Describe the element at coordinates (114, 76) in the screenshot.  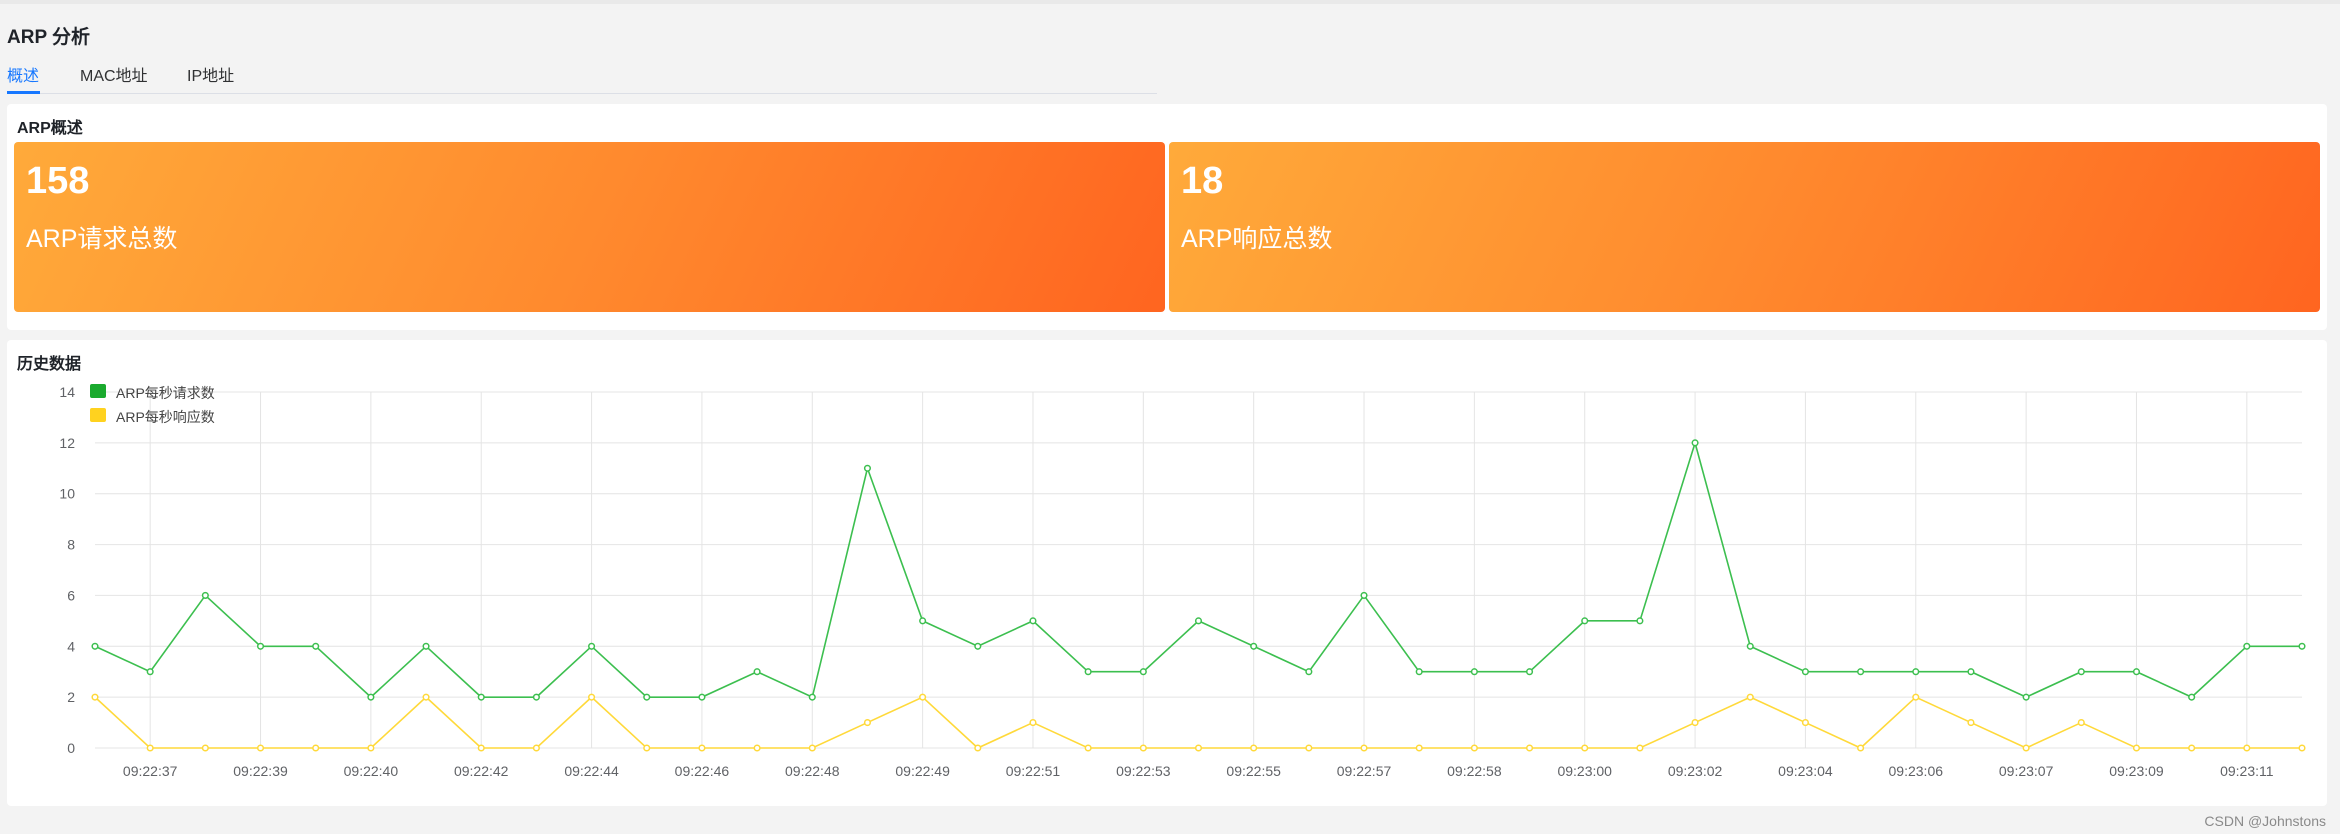
I see `tab-mac-address: MAC地址` at that location.